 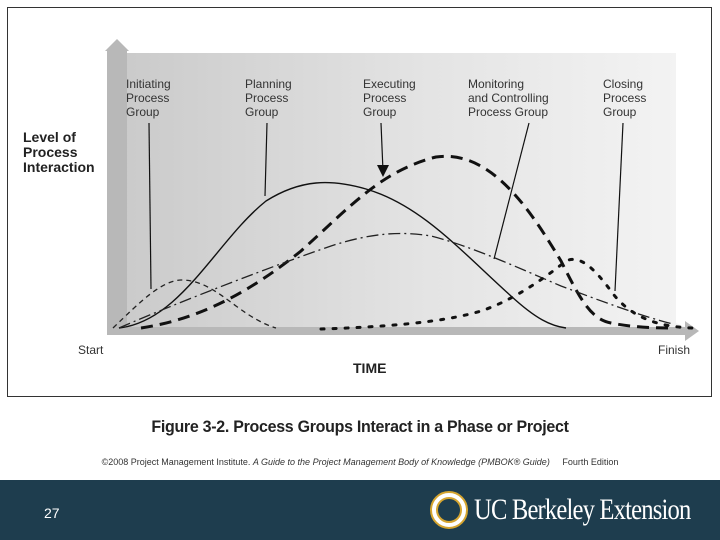 What do you see at coordinates (674, 350) in the screenshot?
I see `x-end-label: Finish` at bounding box center [674, 350].